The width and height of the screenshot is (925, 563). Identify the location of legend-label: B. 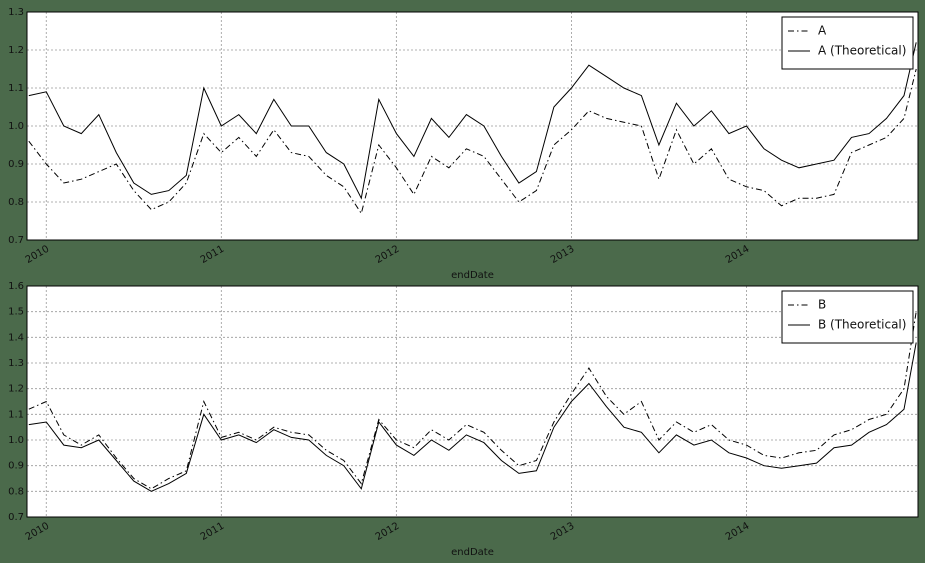
(822, 305).